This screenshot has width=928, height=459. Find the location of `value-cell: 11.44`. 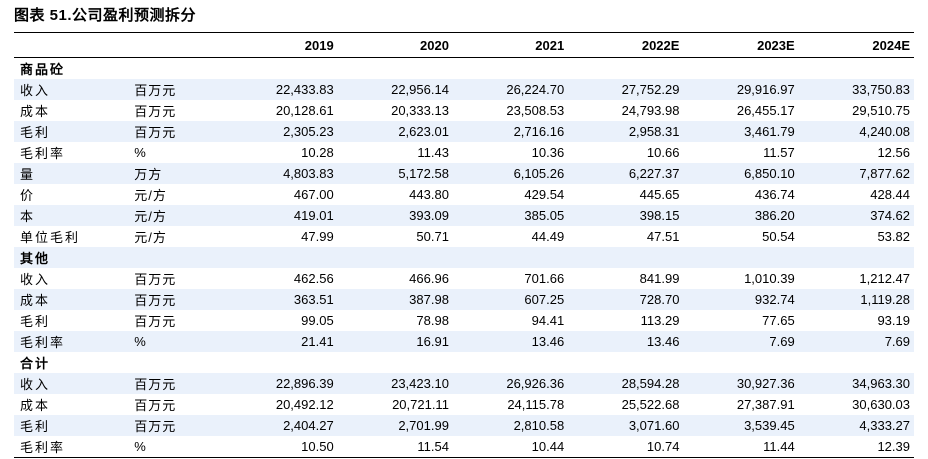

value-cell: 11.44 is located at coordinates (741, 447).